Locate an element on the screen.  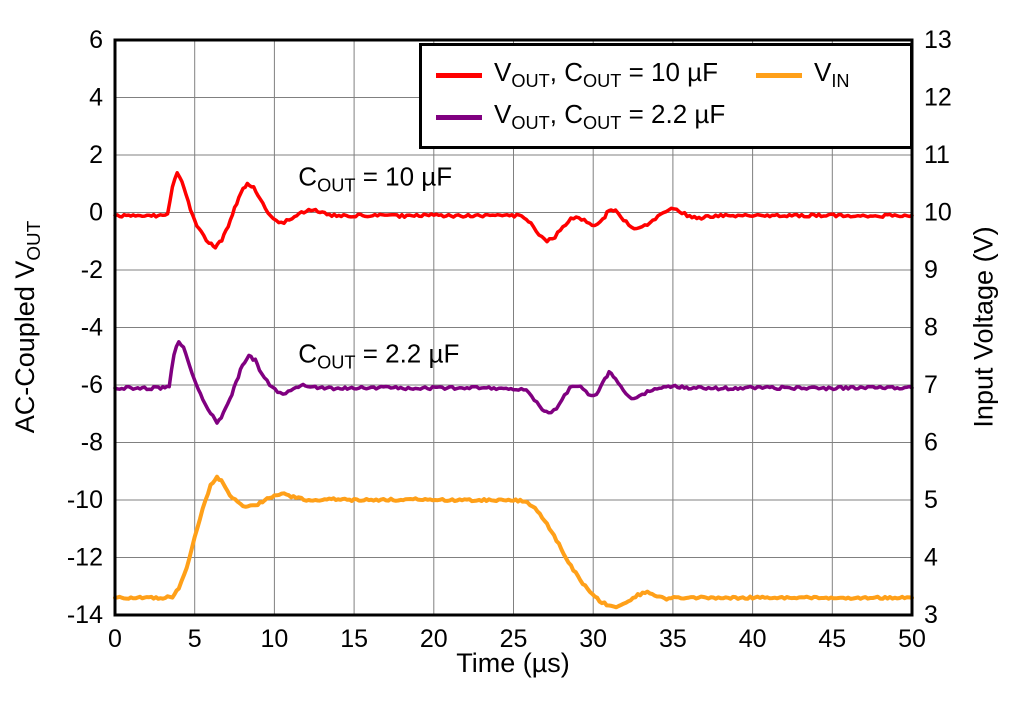
legend-label-vout-2p2uf: VOUT, COUT = 2.2 µF is located at coordinates (610, 116).